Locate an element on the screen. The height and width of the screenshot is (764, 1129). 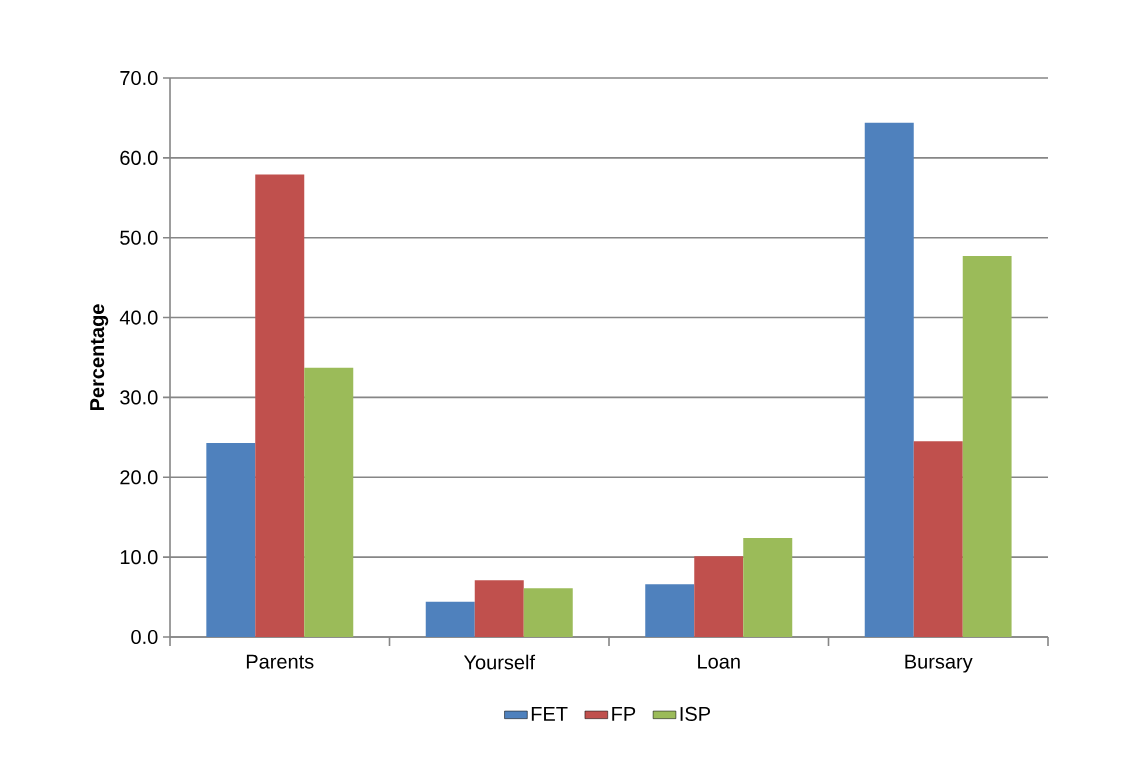
y-tick-label: 60.0 is located at coordinates (139, 157).